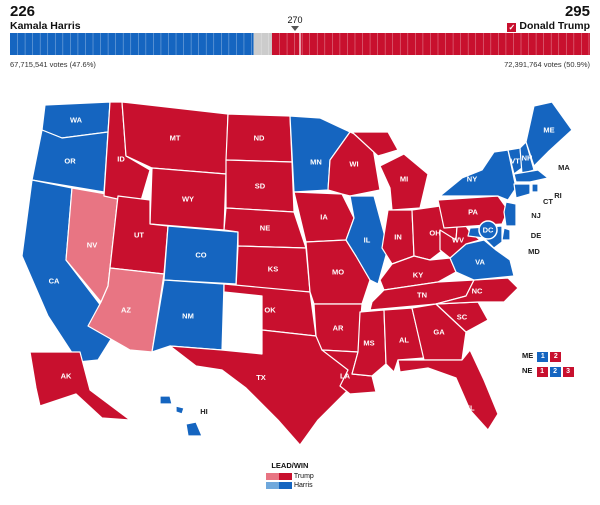  Describe the element at coordinates (121, 159) in the screenshot. I see `state-label-id: ID` at that location.